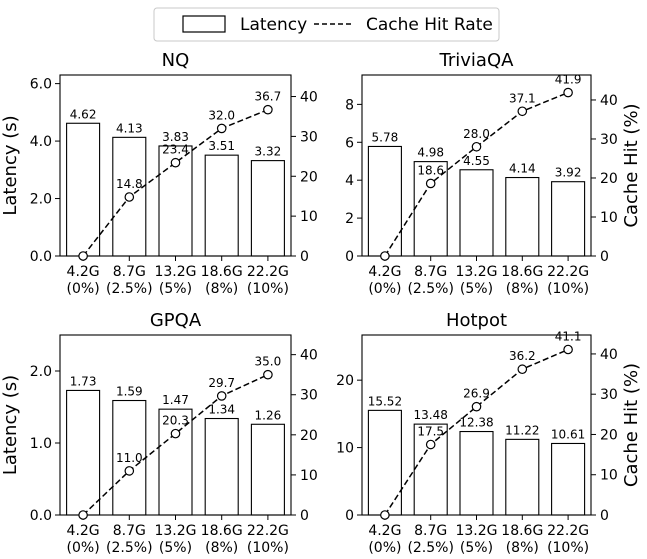 Image resolution: width=647 pixels, height=559 pixels. I want to click on latency-value-label: 3.83, so click(175, 137).